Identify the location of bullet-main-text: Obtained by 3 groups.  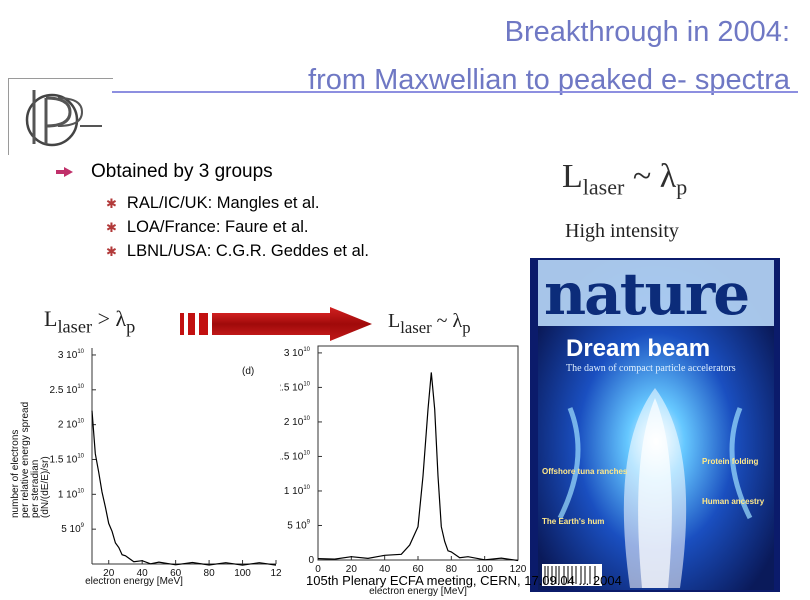
(182, 171).